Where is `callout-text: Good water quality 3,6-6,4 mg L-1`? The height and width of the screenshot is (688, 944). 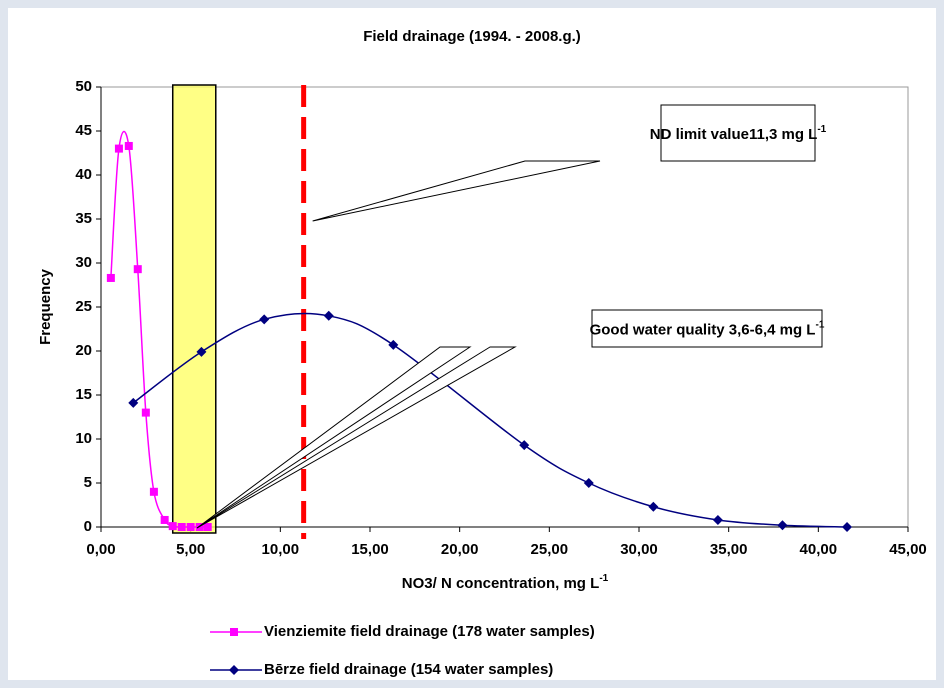
callout-text: Good water quality 3,6-6,4 mg L-1 is located at coordinates (707, 328).